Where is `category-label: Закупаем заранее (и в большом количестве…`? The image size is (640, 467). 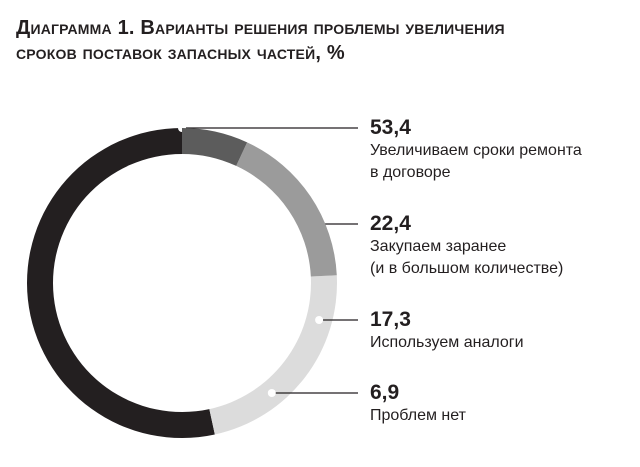 category-label: Закупаем заранее (и в большом количестве… is located at coordinates (467, 257).